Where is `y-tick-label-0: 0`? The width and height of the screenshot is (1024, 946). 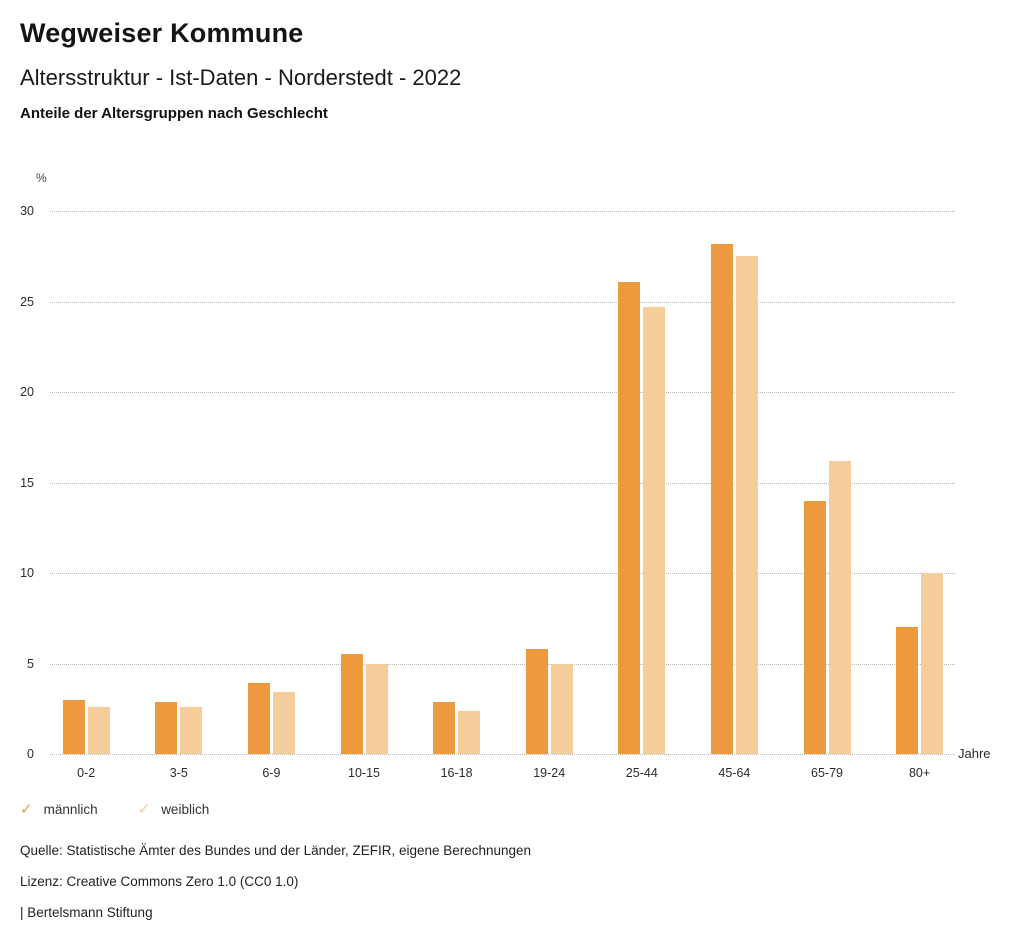 y-tick-label-0: 0 is located at coordinates (30, 754).